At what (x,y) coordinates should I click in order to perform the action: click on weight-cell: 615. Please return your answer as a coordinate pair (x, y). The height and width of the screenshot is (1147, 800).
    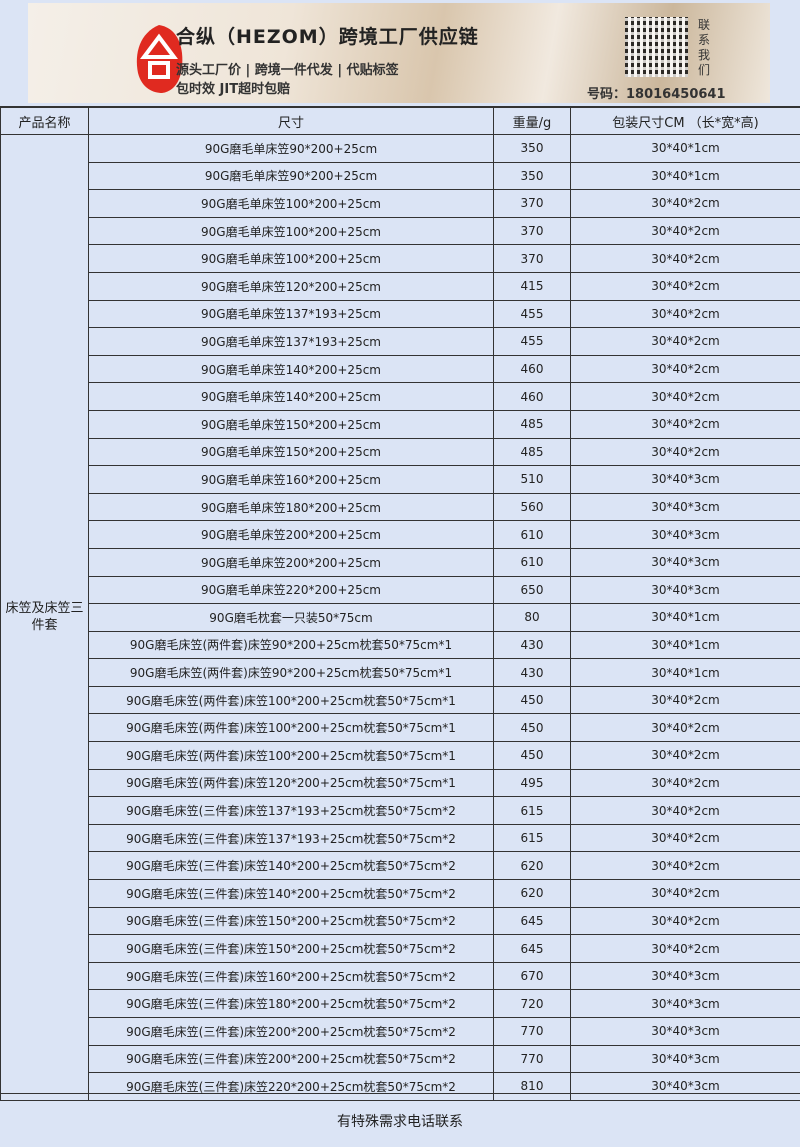
    Looking at the image, I should click on (532, 811).